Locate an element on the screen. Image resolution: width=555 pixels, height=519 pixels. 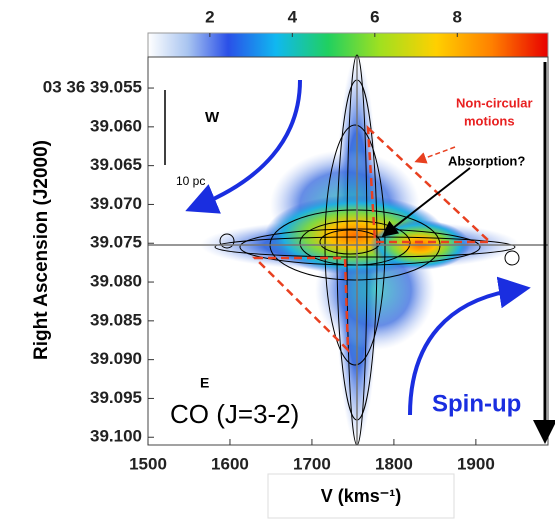
annotation: CO (J=3-2) is located at coordinates (234, 414).